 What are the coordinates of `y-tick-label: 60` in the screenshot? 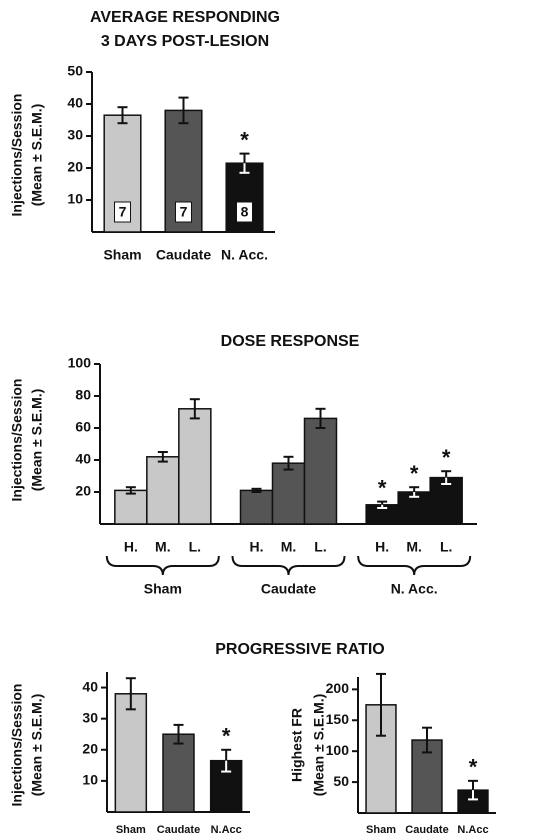 It's located at (83, 427).